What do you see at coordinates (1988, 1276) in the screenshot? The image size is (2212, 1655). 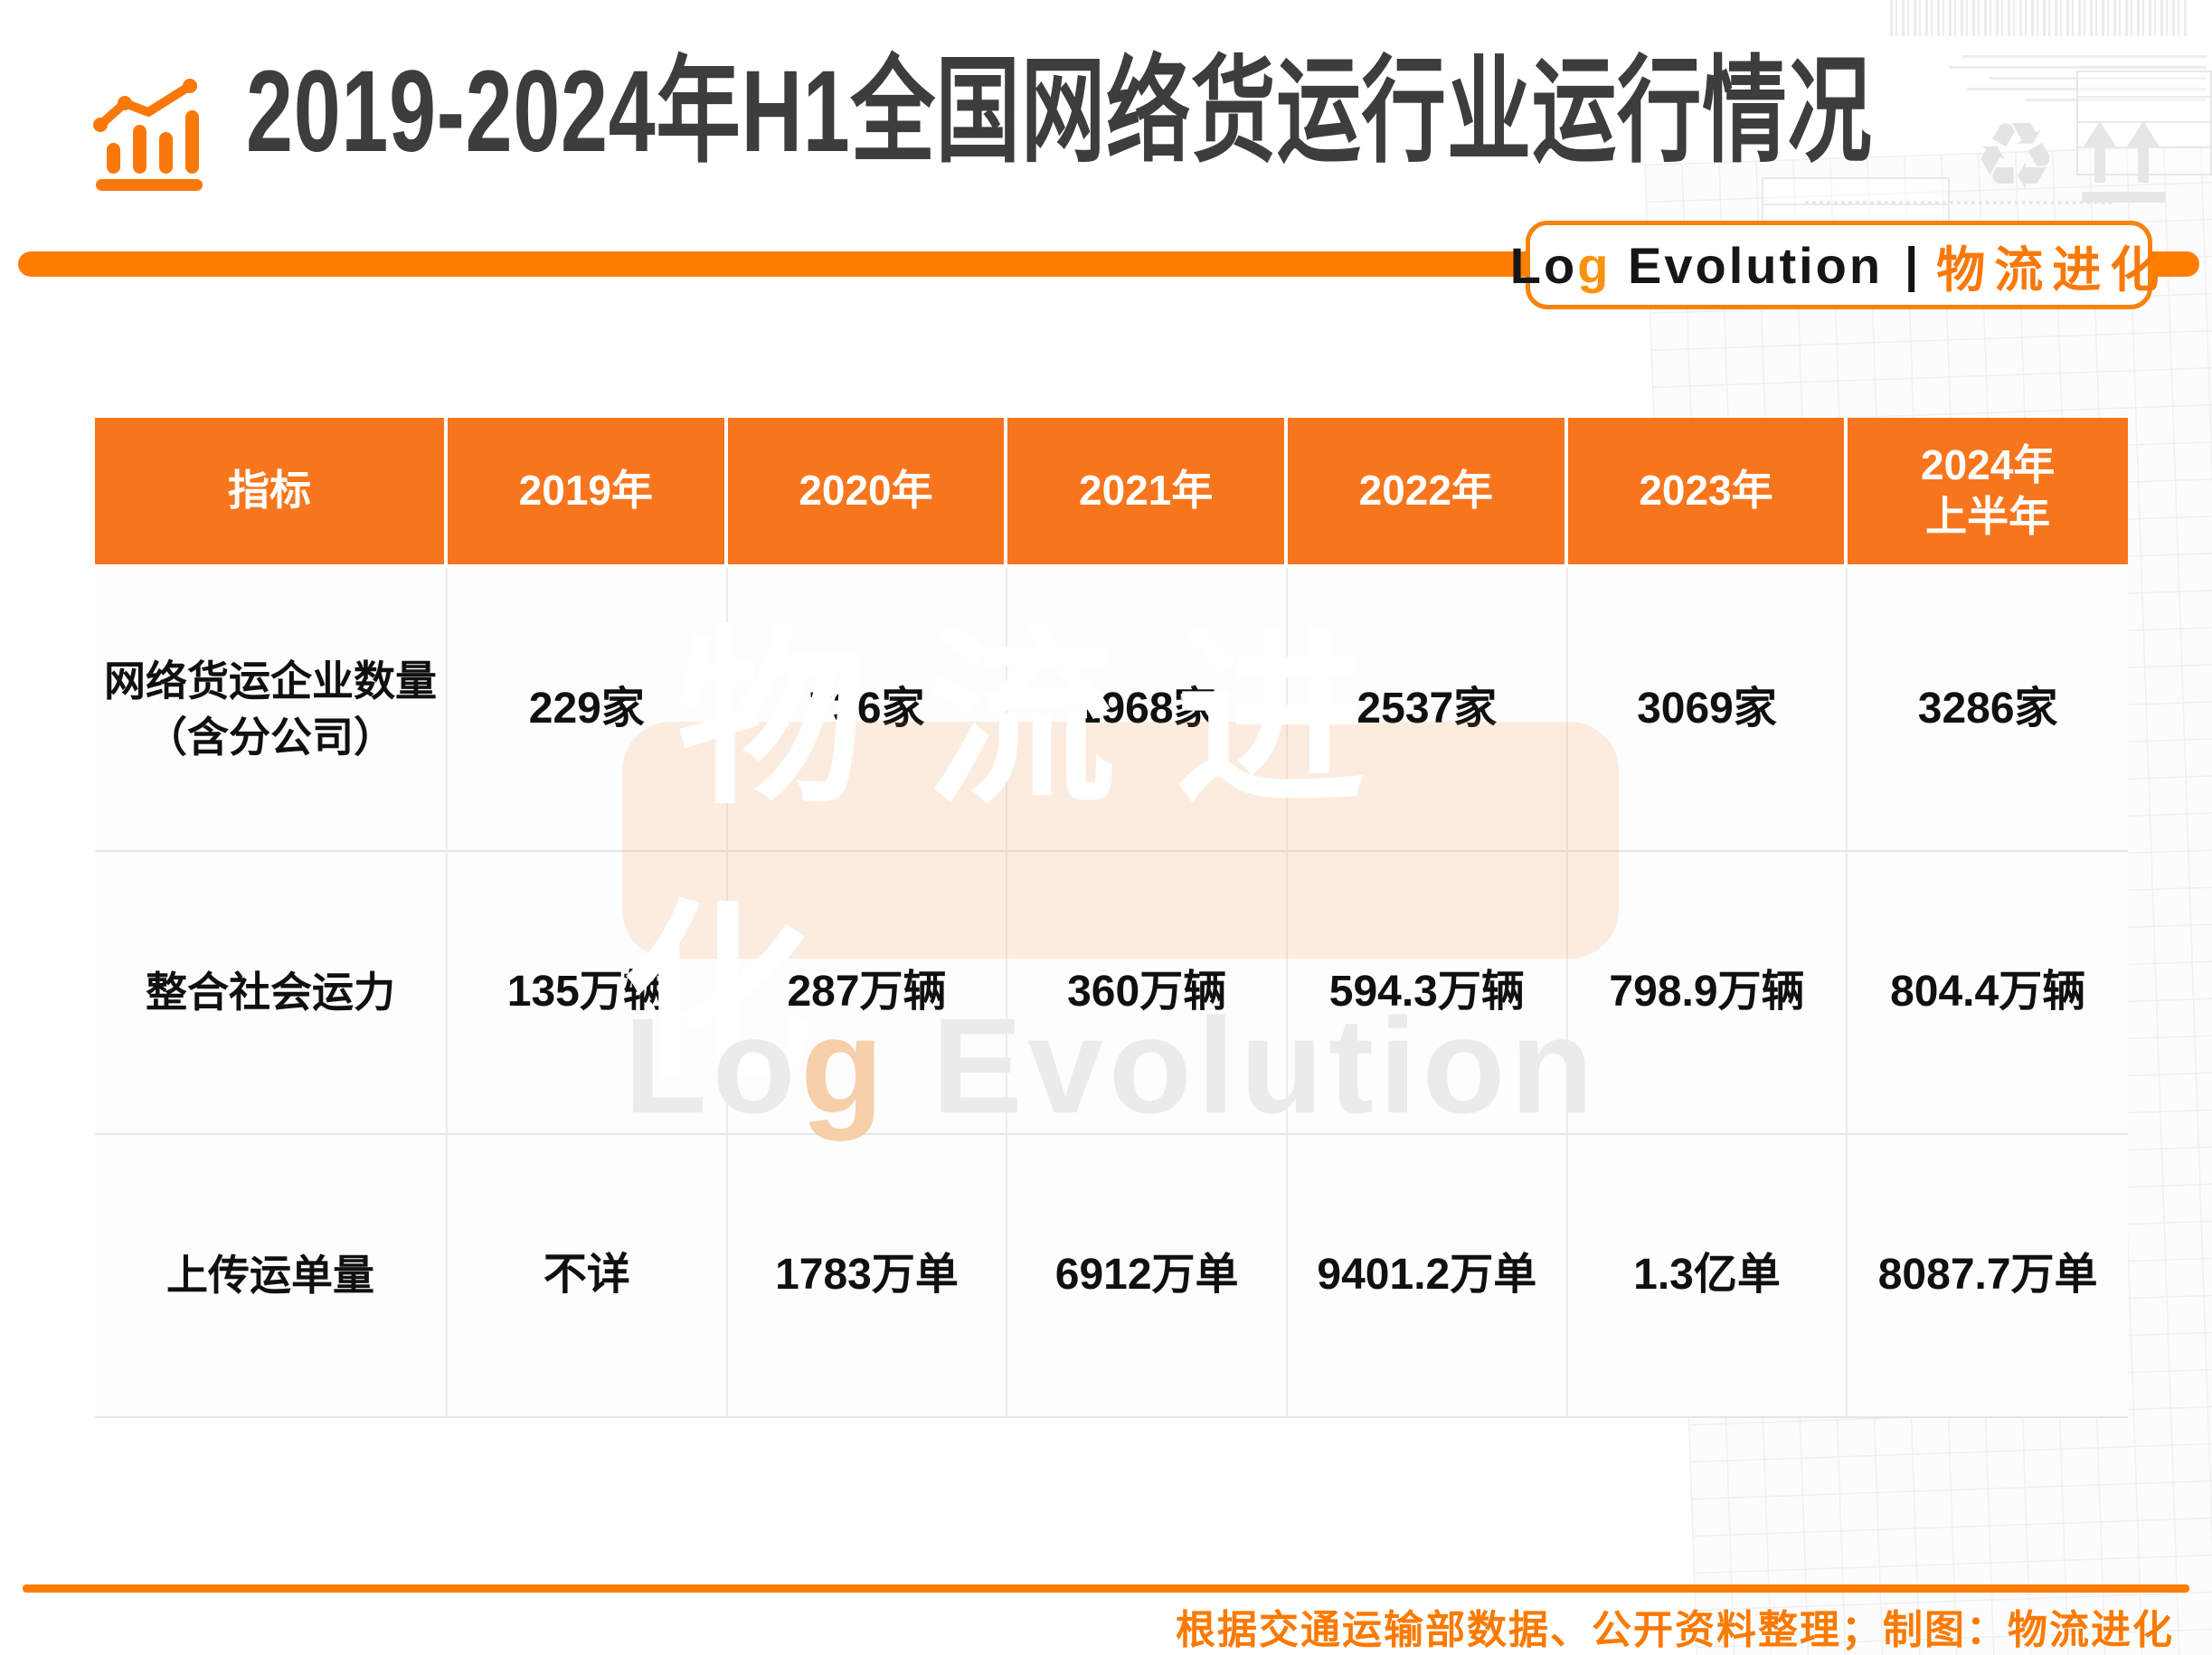 I see `table-cell: 8087.7万单` at bounding box center [1988, 1276].